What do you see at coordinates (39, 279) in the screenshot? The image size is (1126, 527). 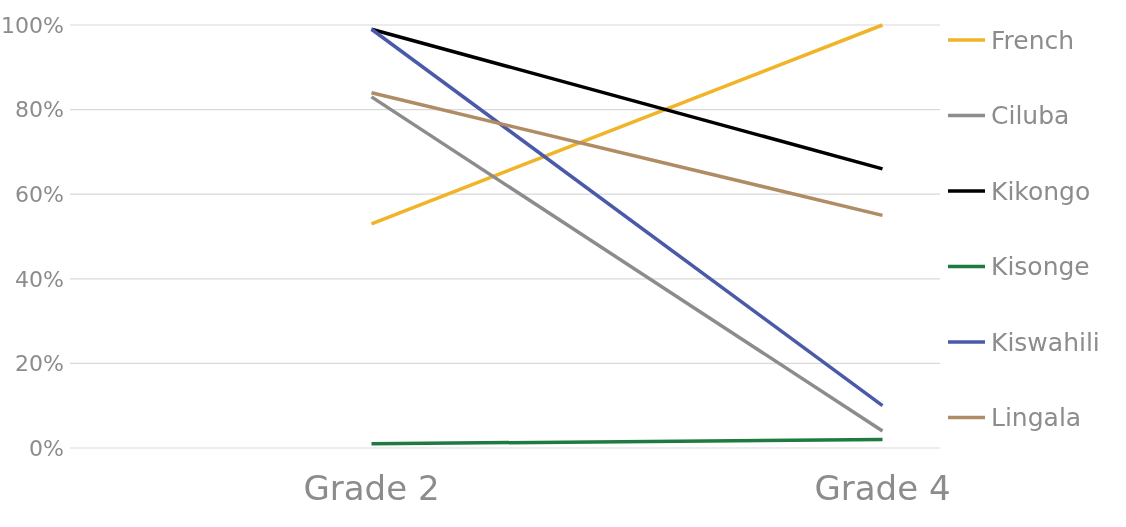 I see `y-tick-label: 40%` at bounding box center [39, 279].